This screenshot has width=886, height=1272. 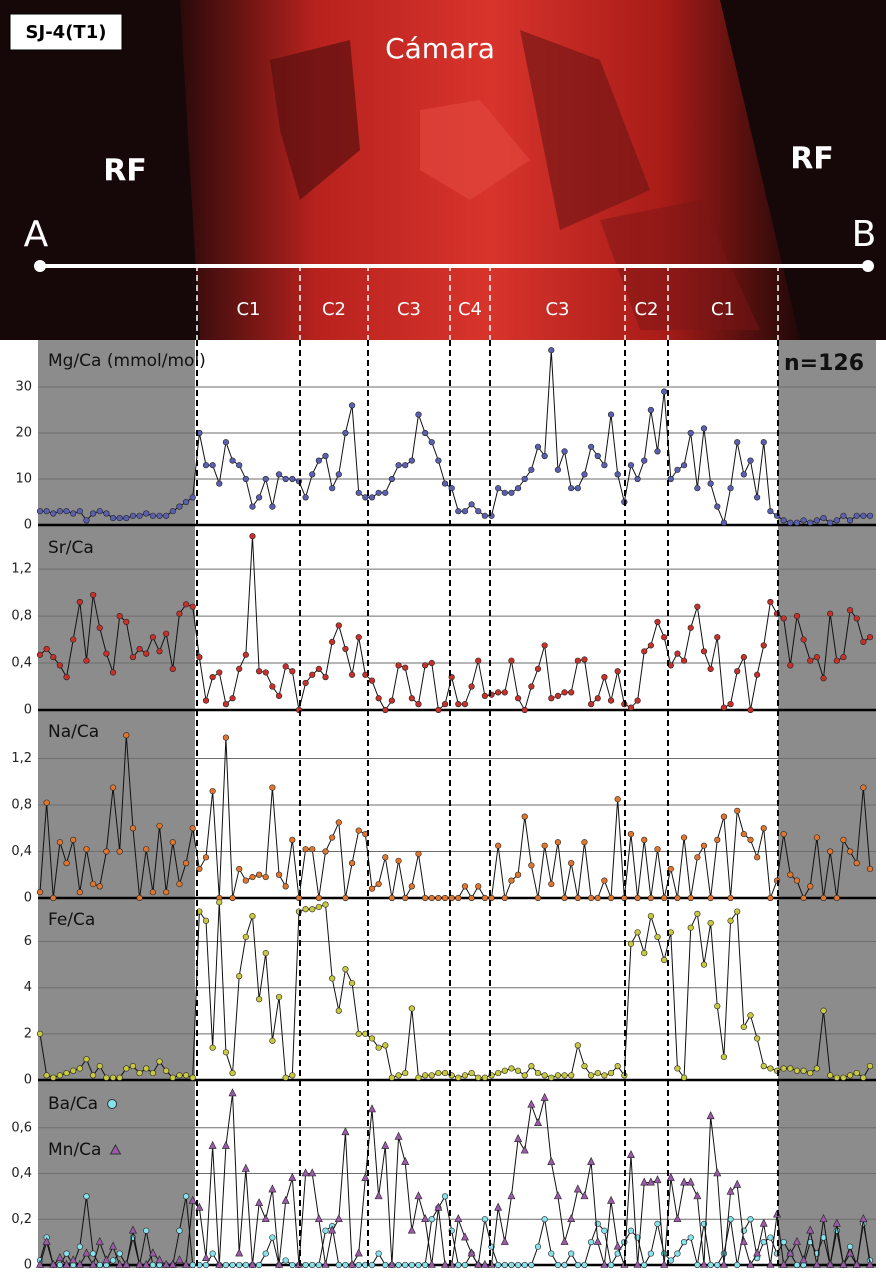 What do you see at coordinates (21, 805) in the screenshot?
I see `y-tick-label: 0,8` at bounding box center [21, 805].